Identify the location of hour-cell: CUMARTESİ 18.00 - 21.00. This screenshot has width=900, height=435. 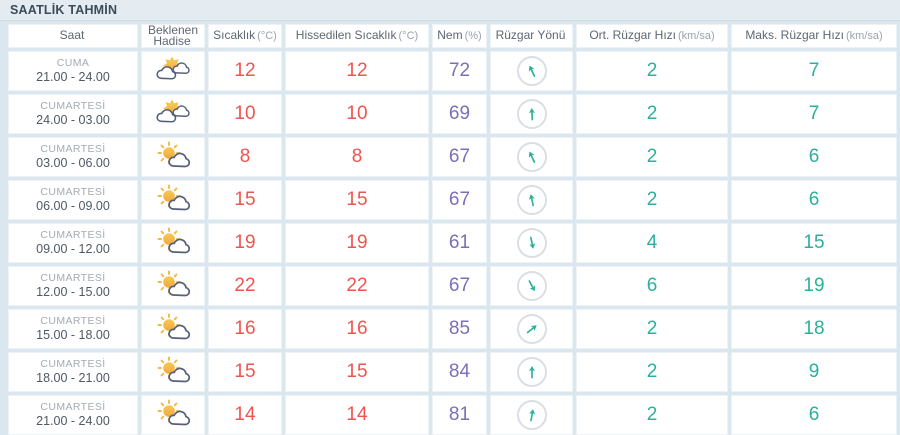
(73, 372).